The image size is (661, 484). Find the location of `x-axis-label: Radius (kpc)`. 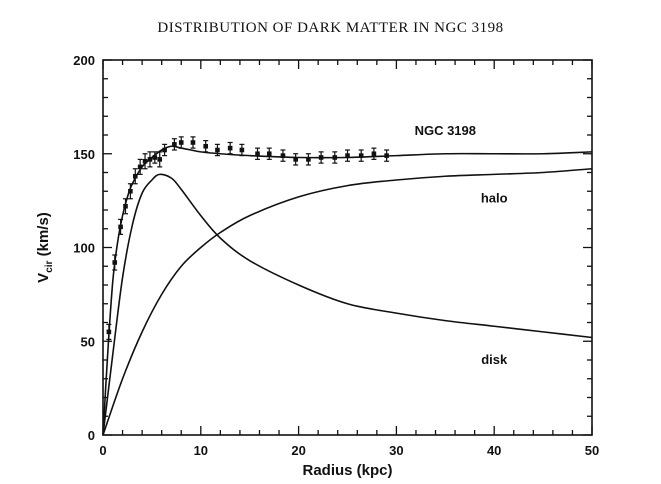

x-axis-label: Radius (kpc) is located at coordinates (347, 470).